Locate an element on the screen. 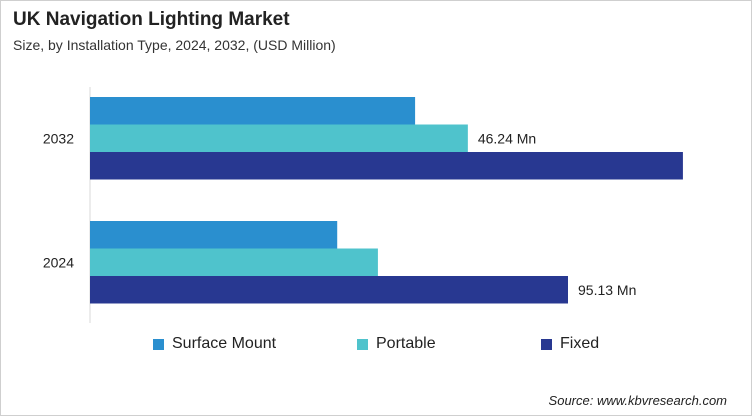 This screenshot has height=416, width=752. bar-surface-mount-2032 is located at coordinates (253, 111).